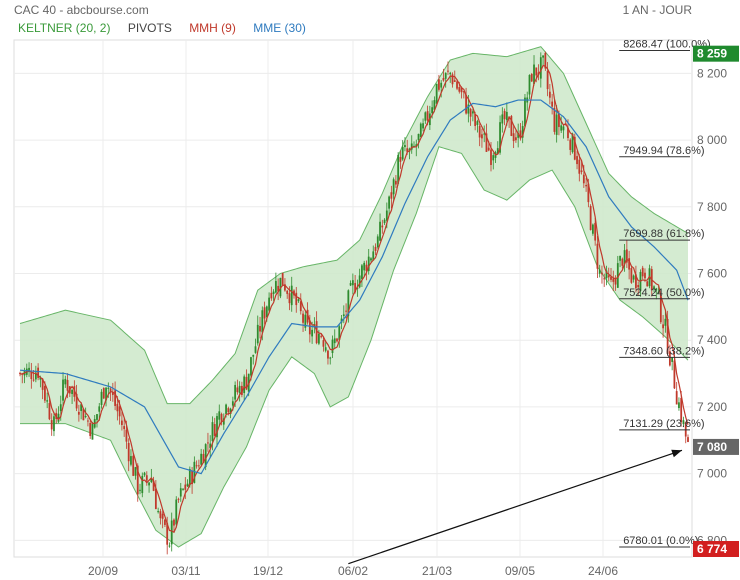  Describe the element at coordinates (712, 340) in the screenshot. I see `y-tick-label: 7 400` at that location.